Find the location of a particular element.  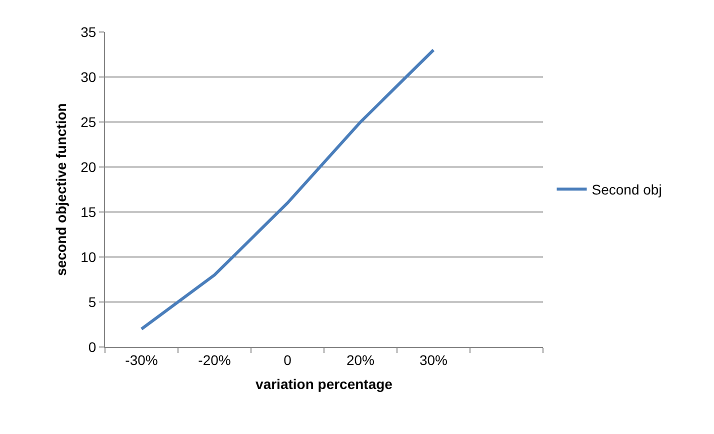

x-tick-label: 0 is located at coordinates (288, 360).